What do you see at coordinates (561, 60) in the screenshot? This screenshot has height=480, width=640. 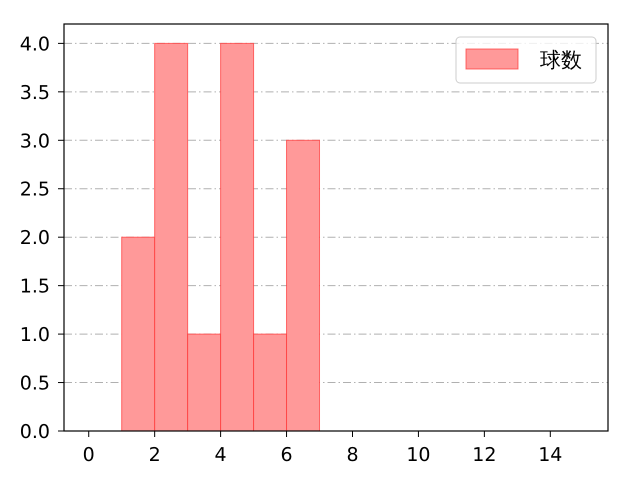 I see `legend-label: 球数` at bounding box center [561, 60].